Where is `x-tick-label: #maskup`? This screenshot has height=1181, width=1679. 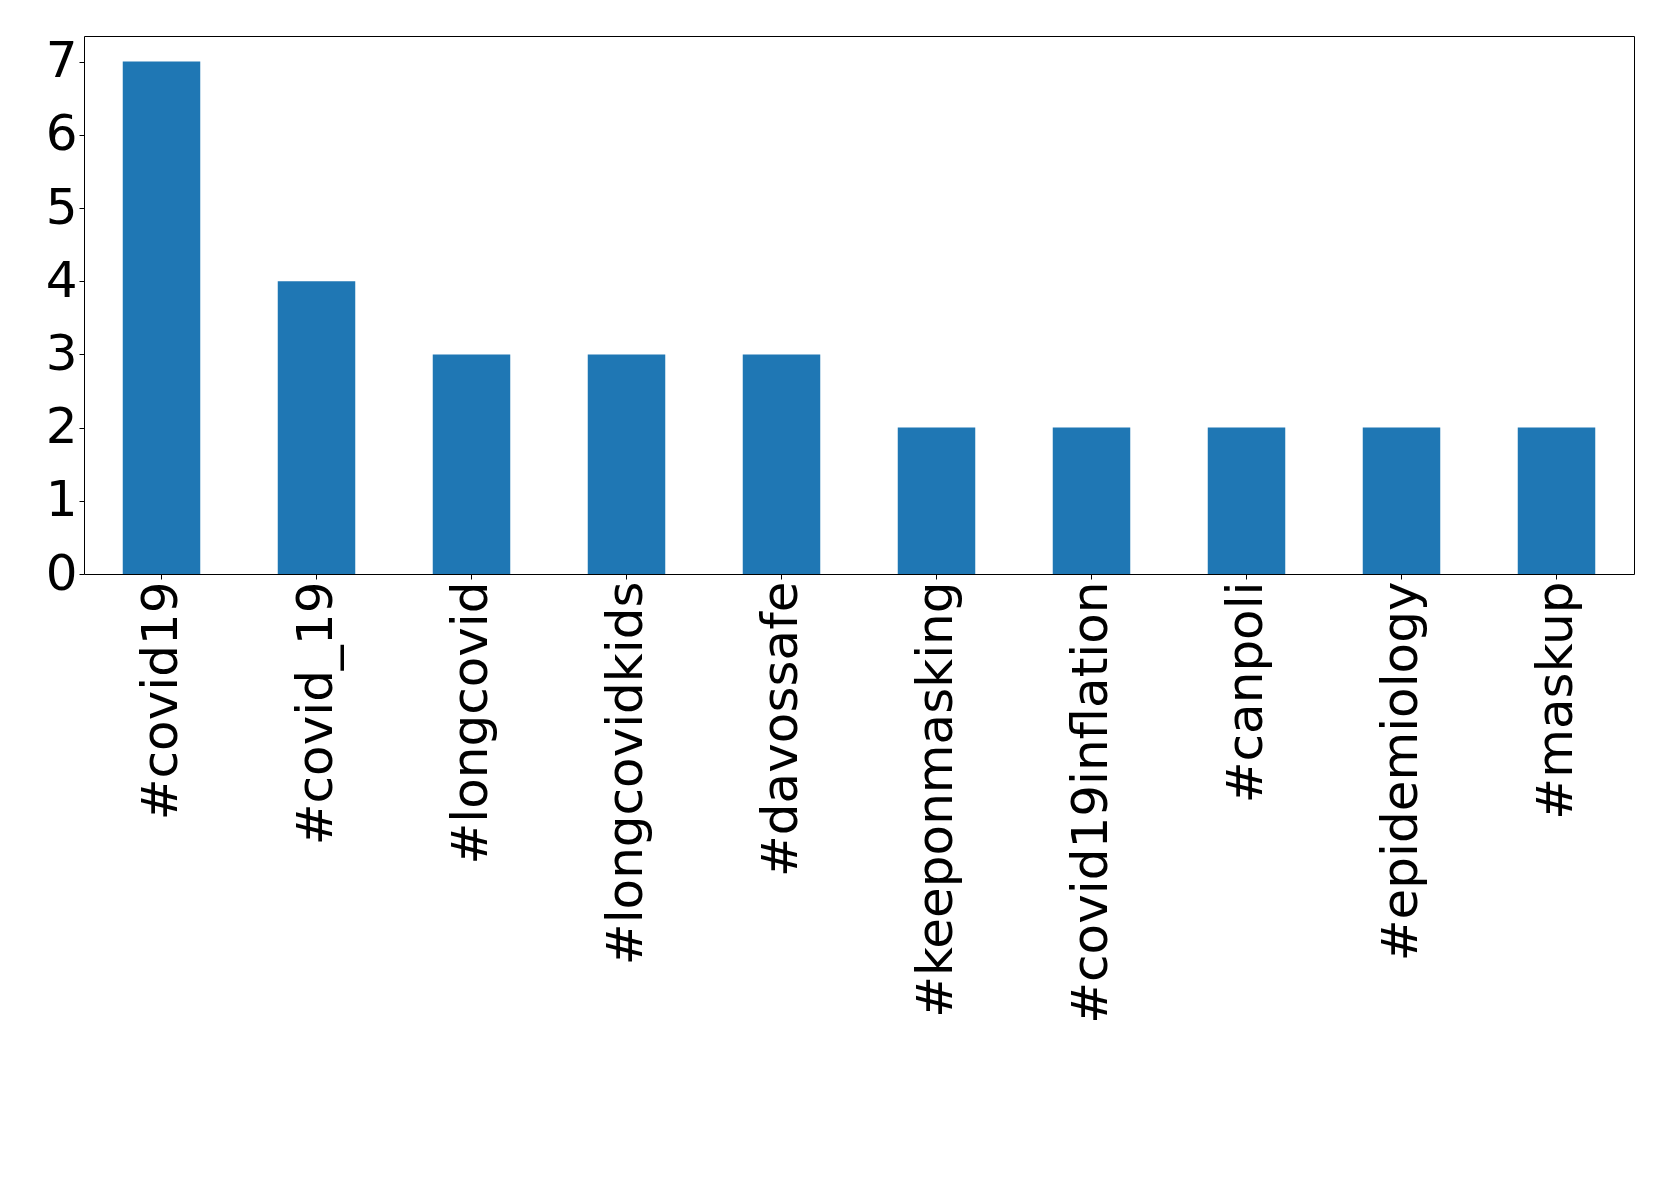
x-tick-label: #maskup is located at coordinates (1554, 700).